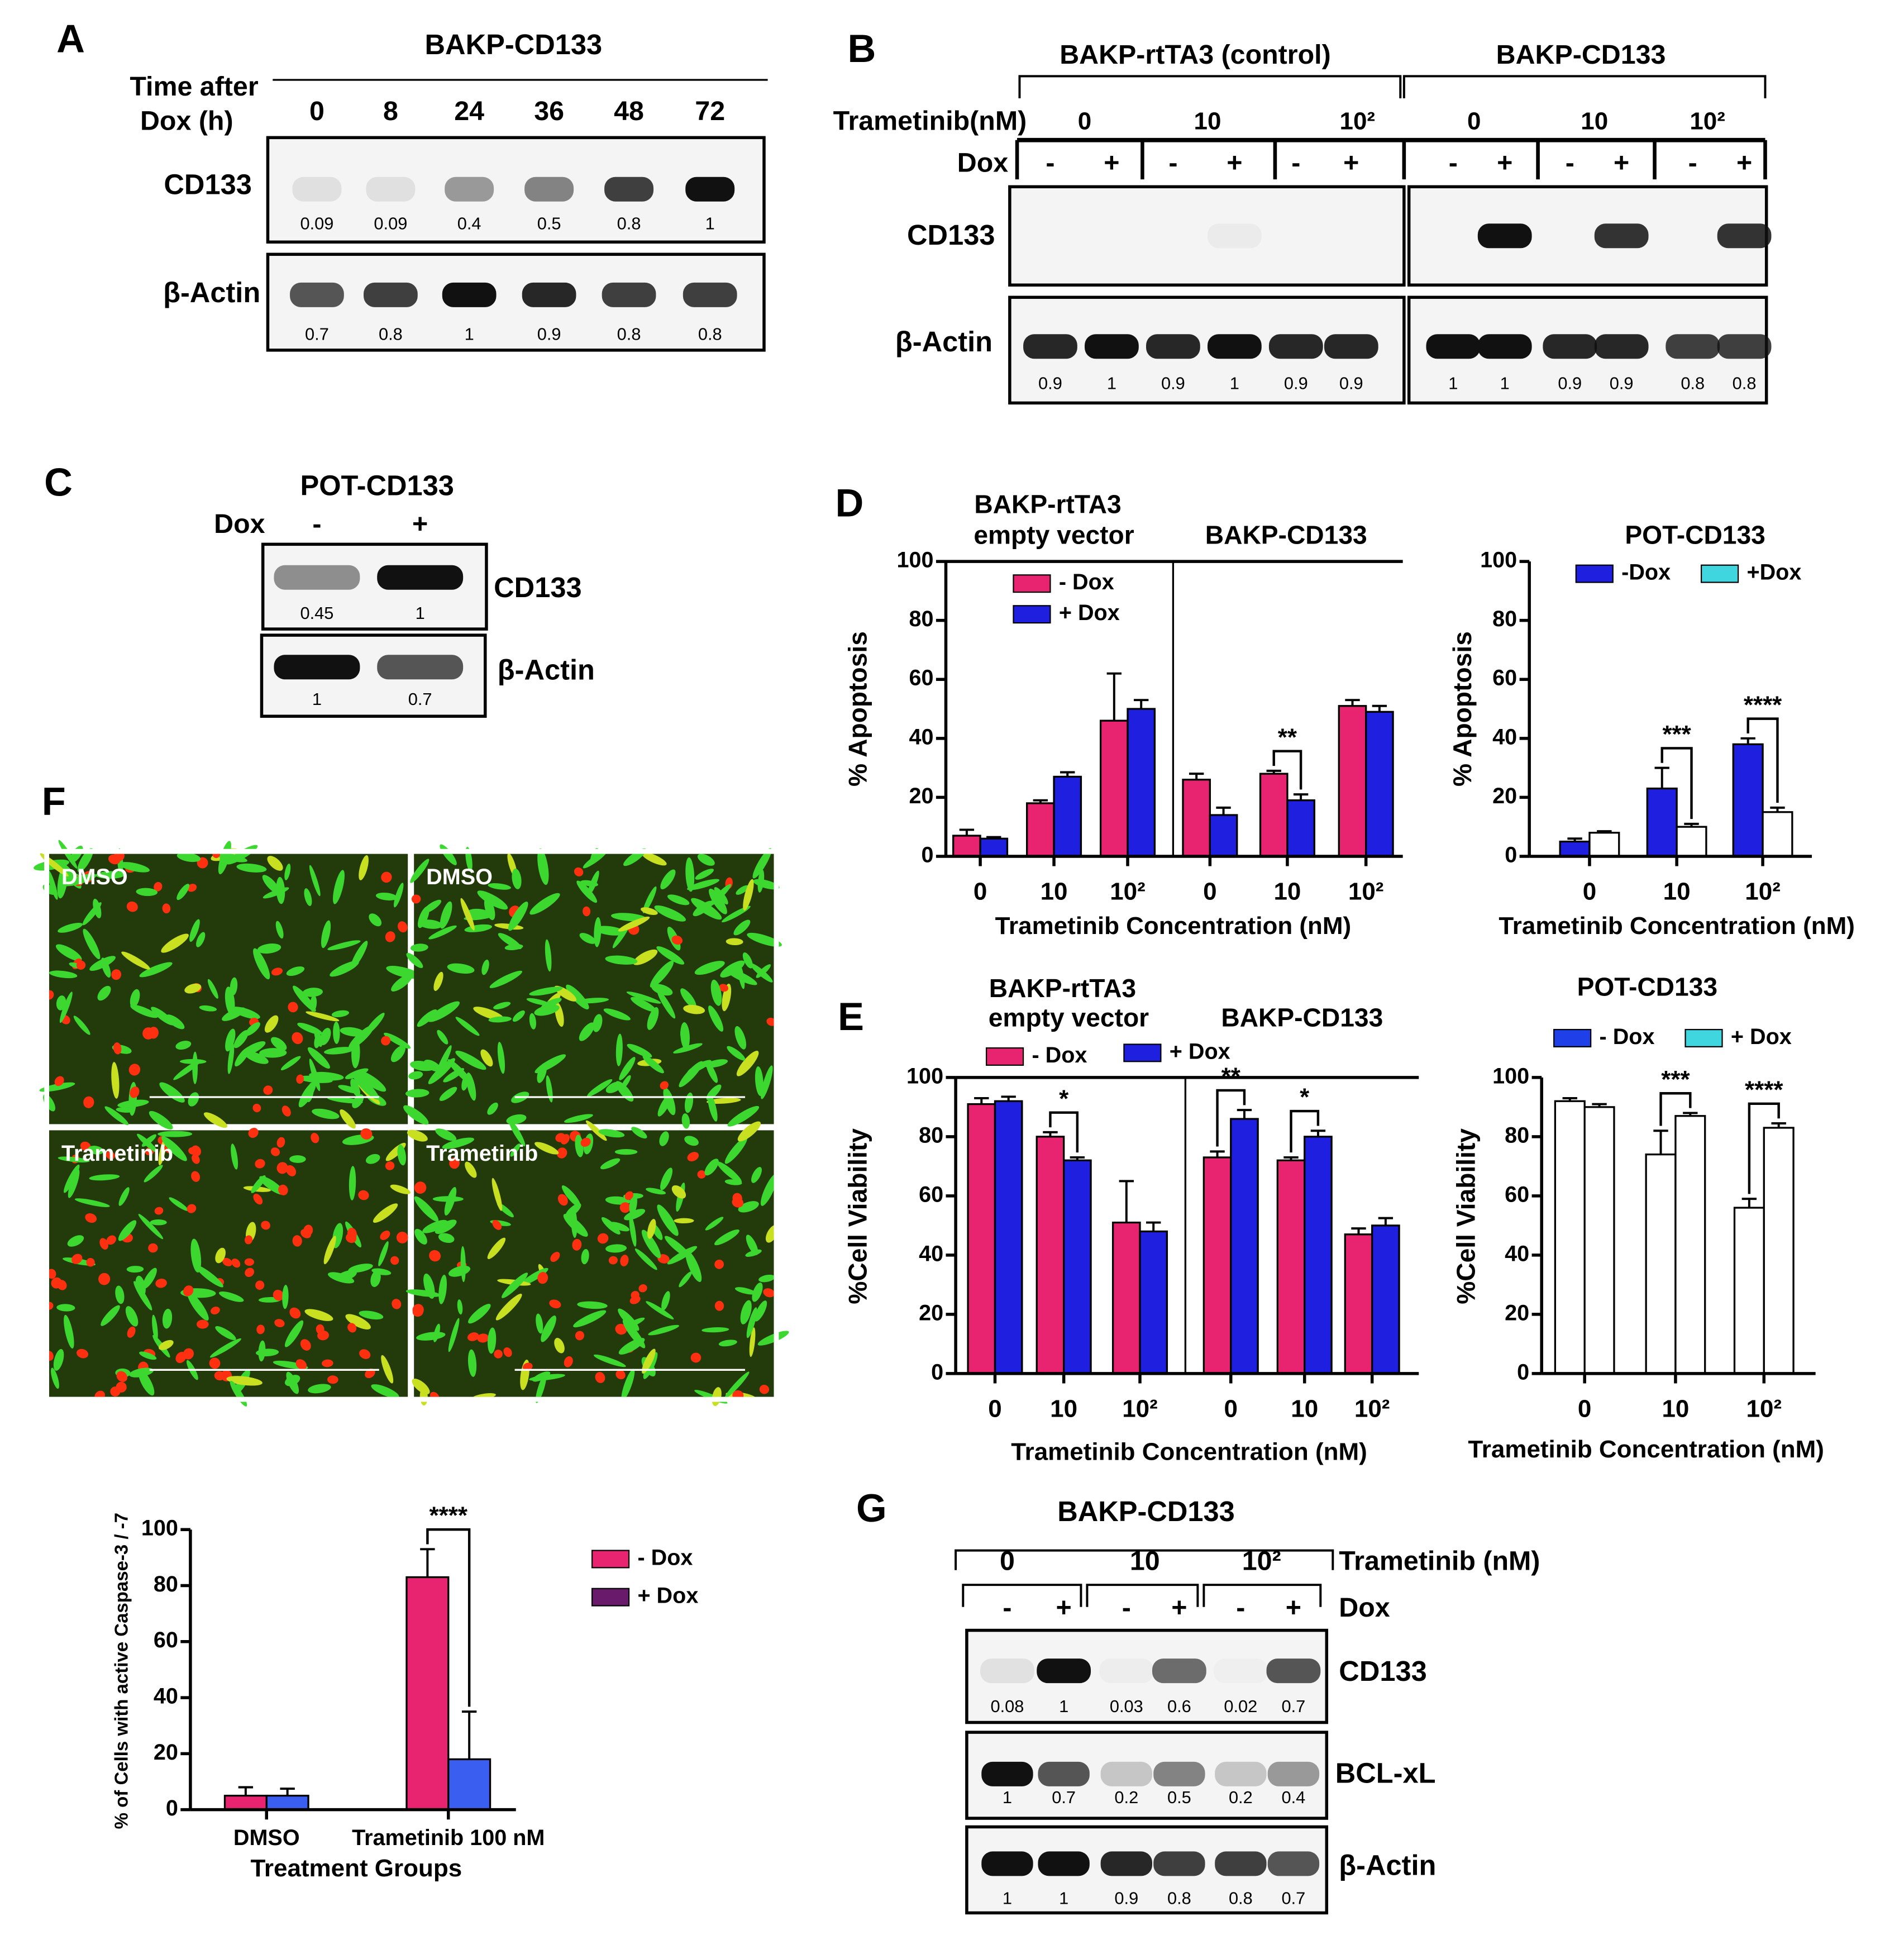  Describe the element at coordinates (1146, 1511) in the screenshot. I see `label: BAKP-CD133` at that location.